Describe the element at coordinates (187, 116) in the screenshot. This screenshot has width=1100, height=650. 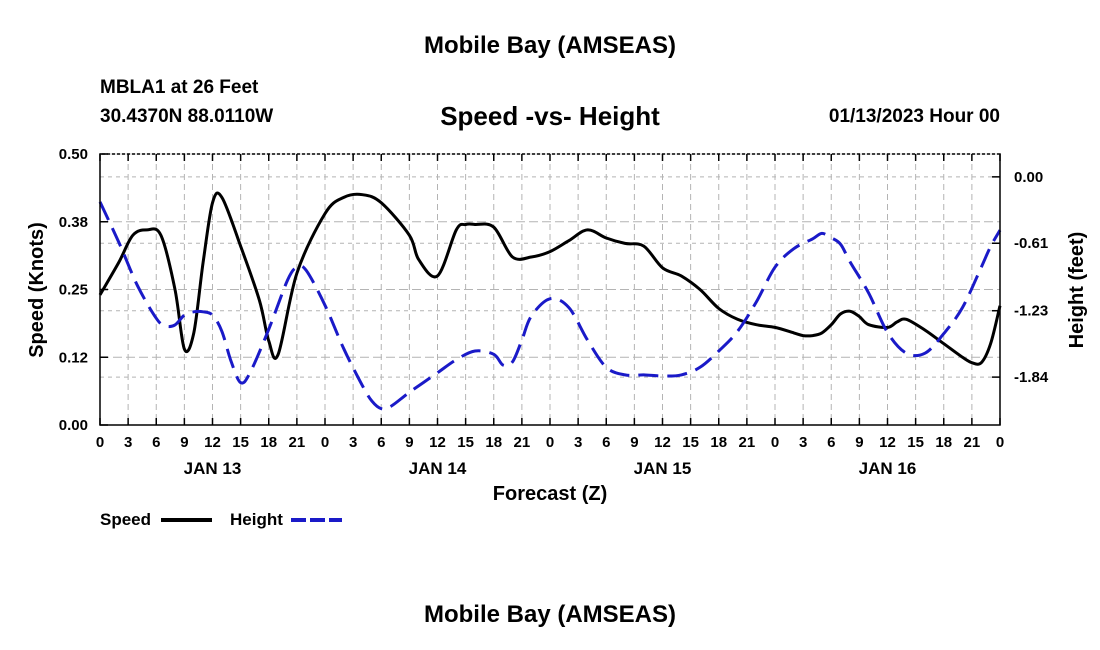
I see `station-coords: 30.4370N 88.0110W` at that location.